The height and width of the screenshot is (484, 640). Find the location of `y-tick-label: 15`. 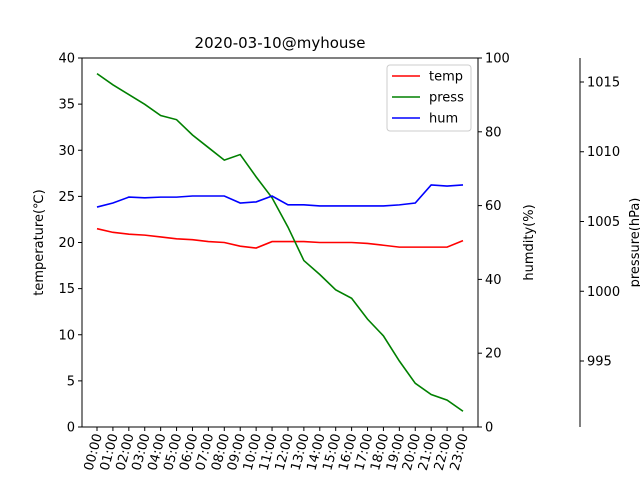

y-tick-label: 15 is located at coordinates (66, 289).